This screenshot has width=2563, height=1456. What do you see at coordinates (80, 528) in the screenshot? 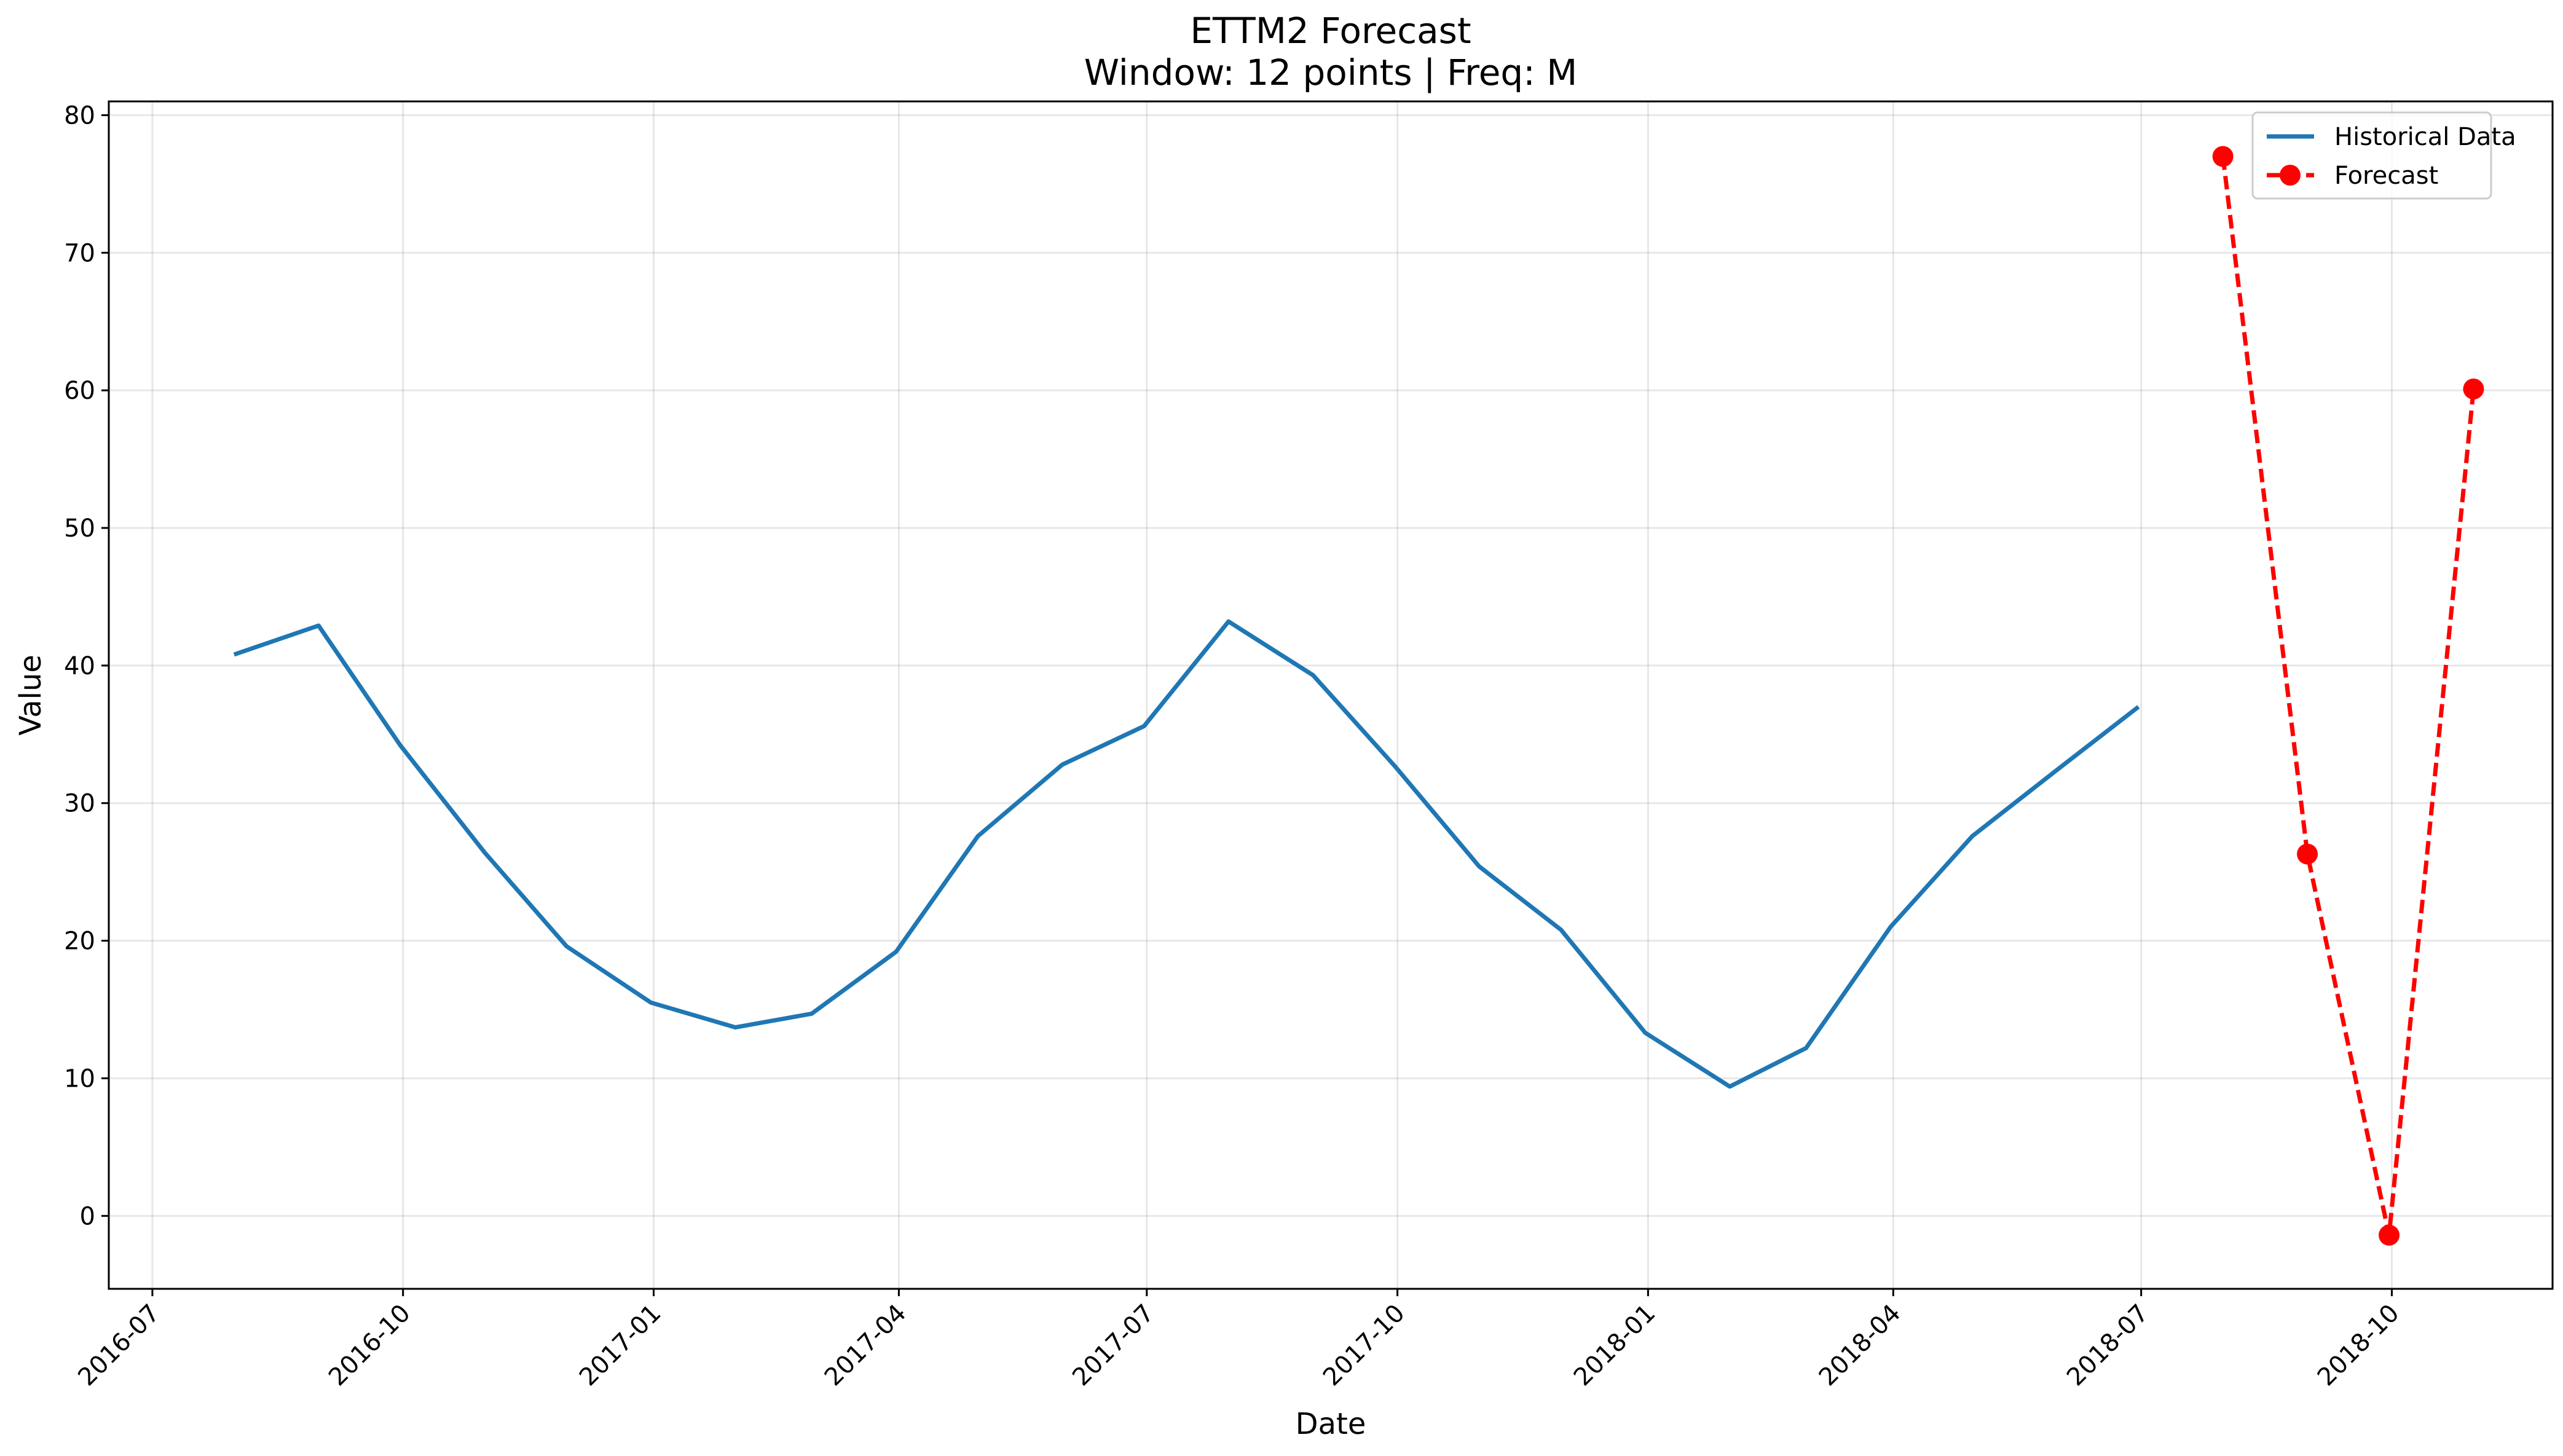
I see `y-tick-label: 50` at bounding box center [80, 528].